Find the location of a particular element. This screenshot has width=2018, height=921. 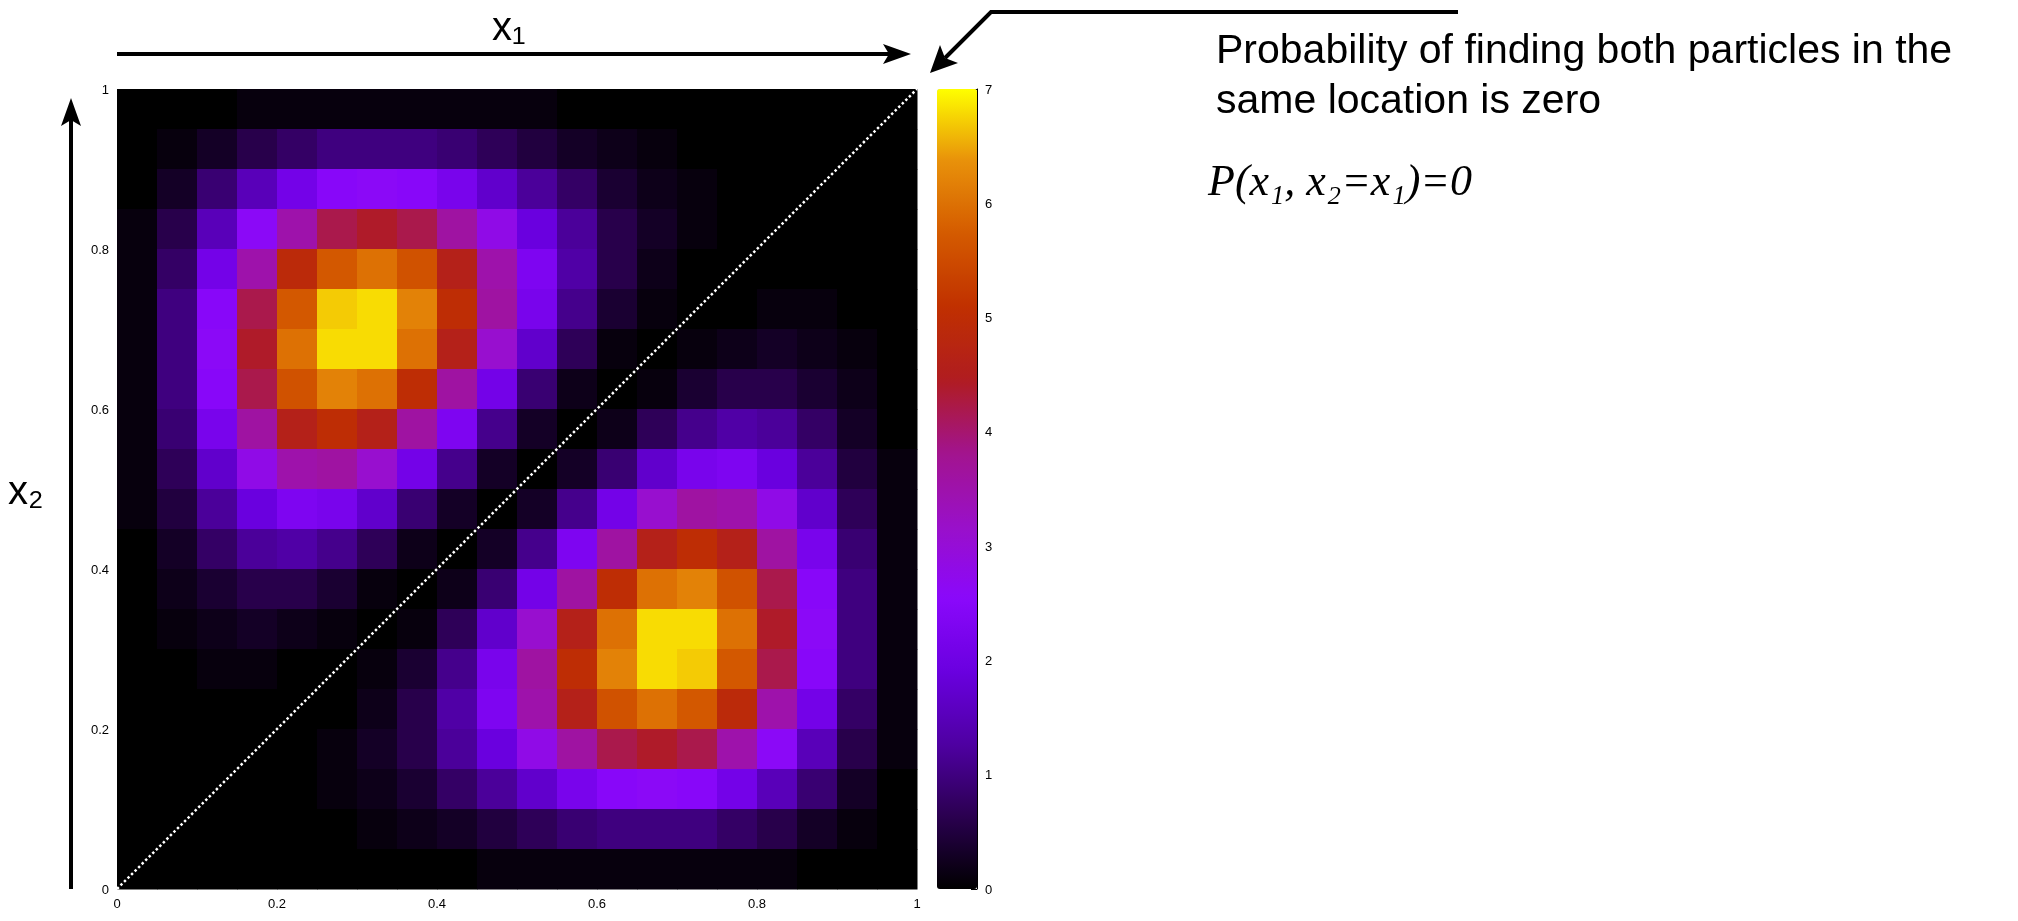

color-bar-label: 6 is located at coordinates (989, 203).